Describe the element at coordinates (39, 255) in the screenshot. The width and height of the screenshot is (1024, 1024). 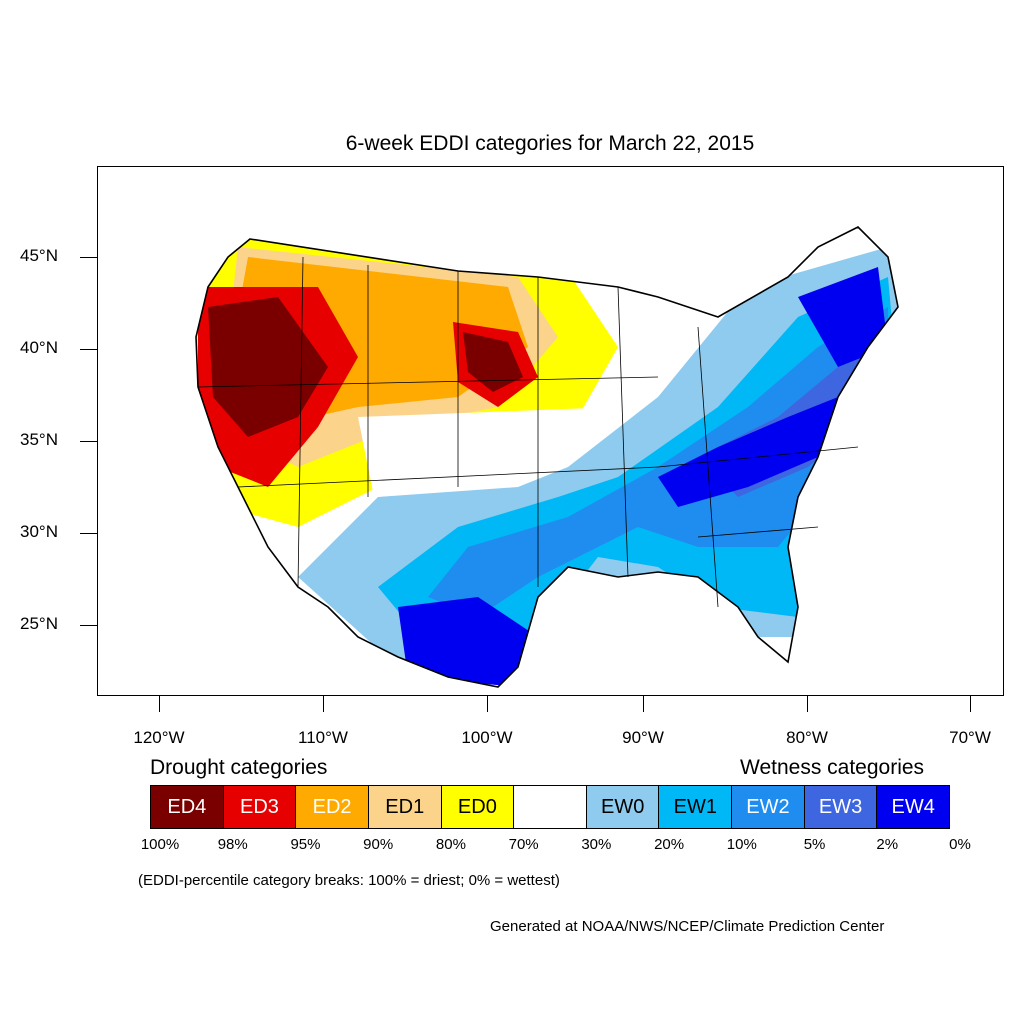
I see `lat-label-45: 45°N` at that location.